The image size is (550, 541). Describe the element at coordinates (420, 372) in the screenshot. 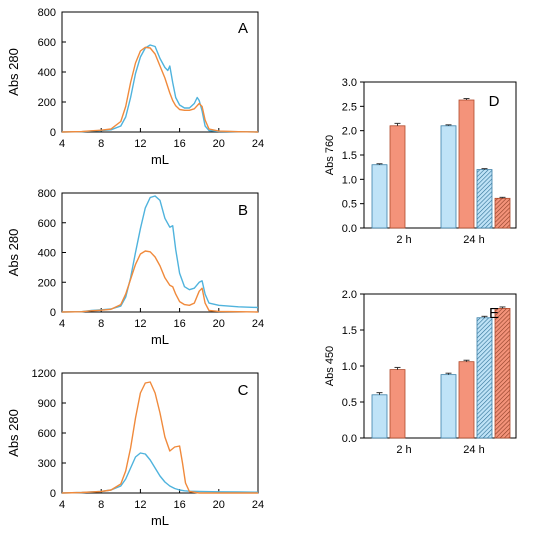

I see `chart-panel-e: 0.0 0.5 1.0 1.5 2.0 2 h 24 h Abs 450 E` at that location.